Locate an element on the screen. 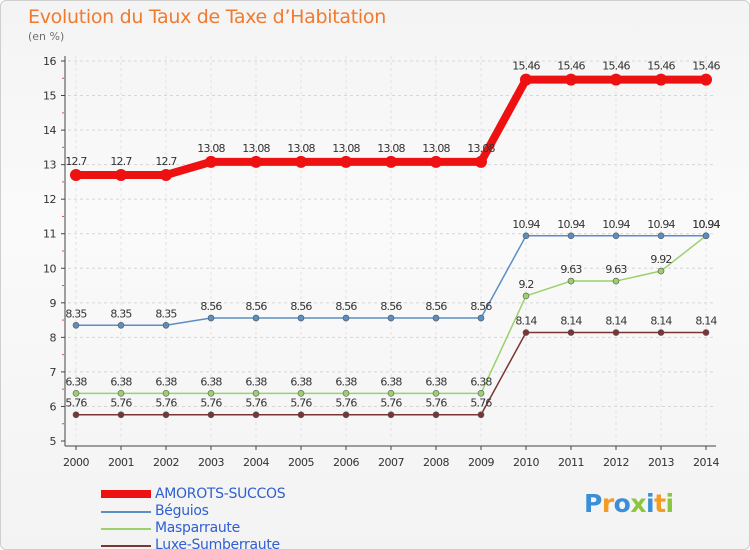 This screenshot has width=750, height=550. x-tick-label: 2014 is located at coordinates (706, 462).